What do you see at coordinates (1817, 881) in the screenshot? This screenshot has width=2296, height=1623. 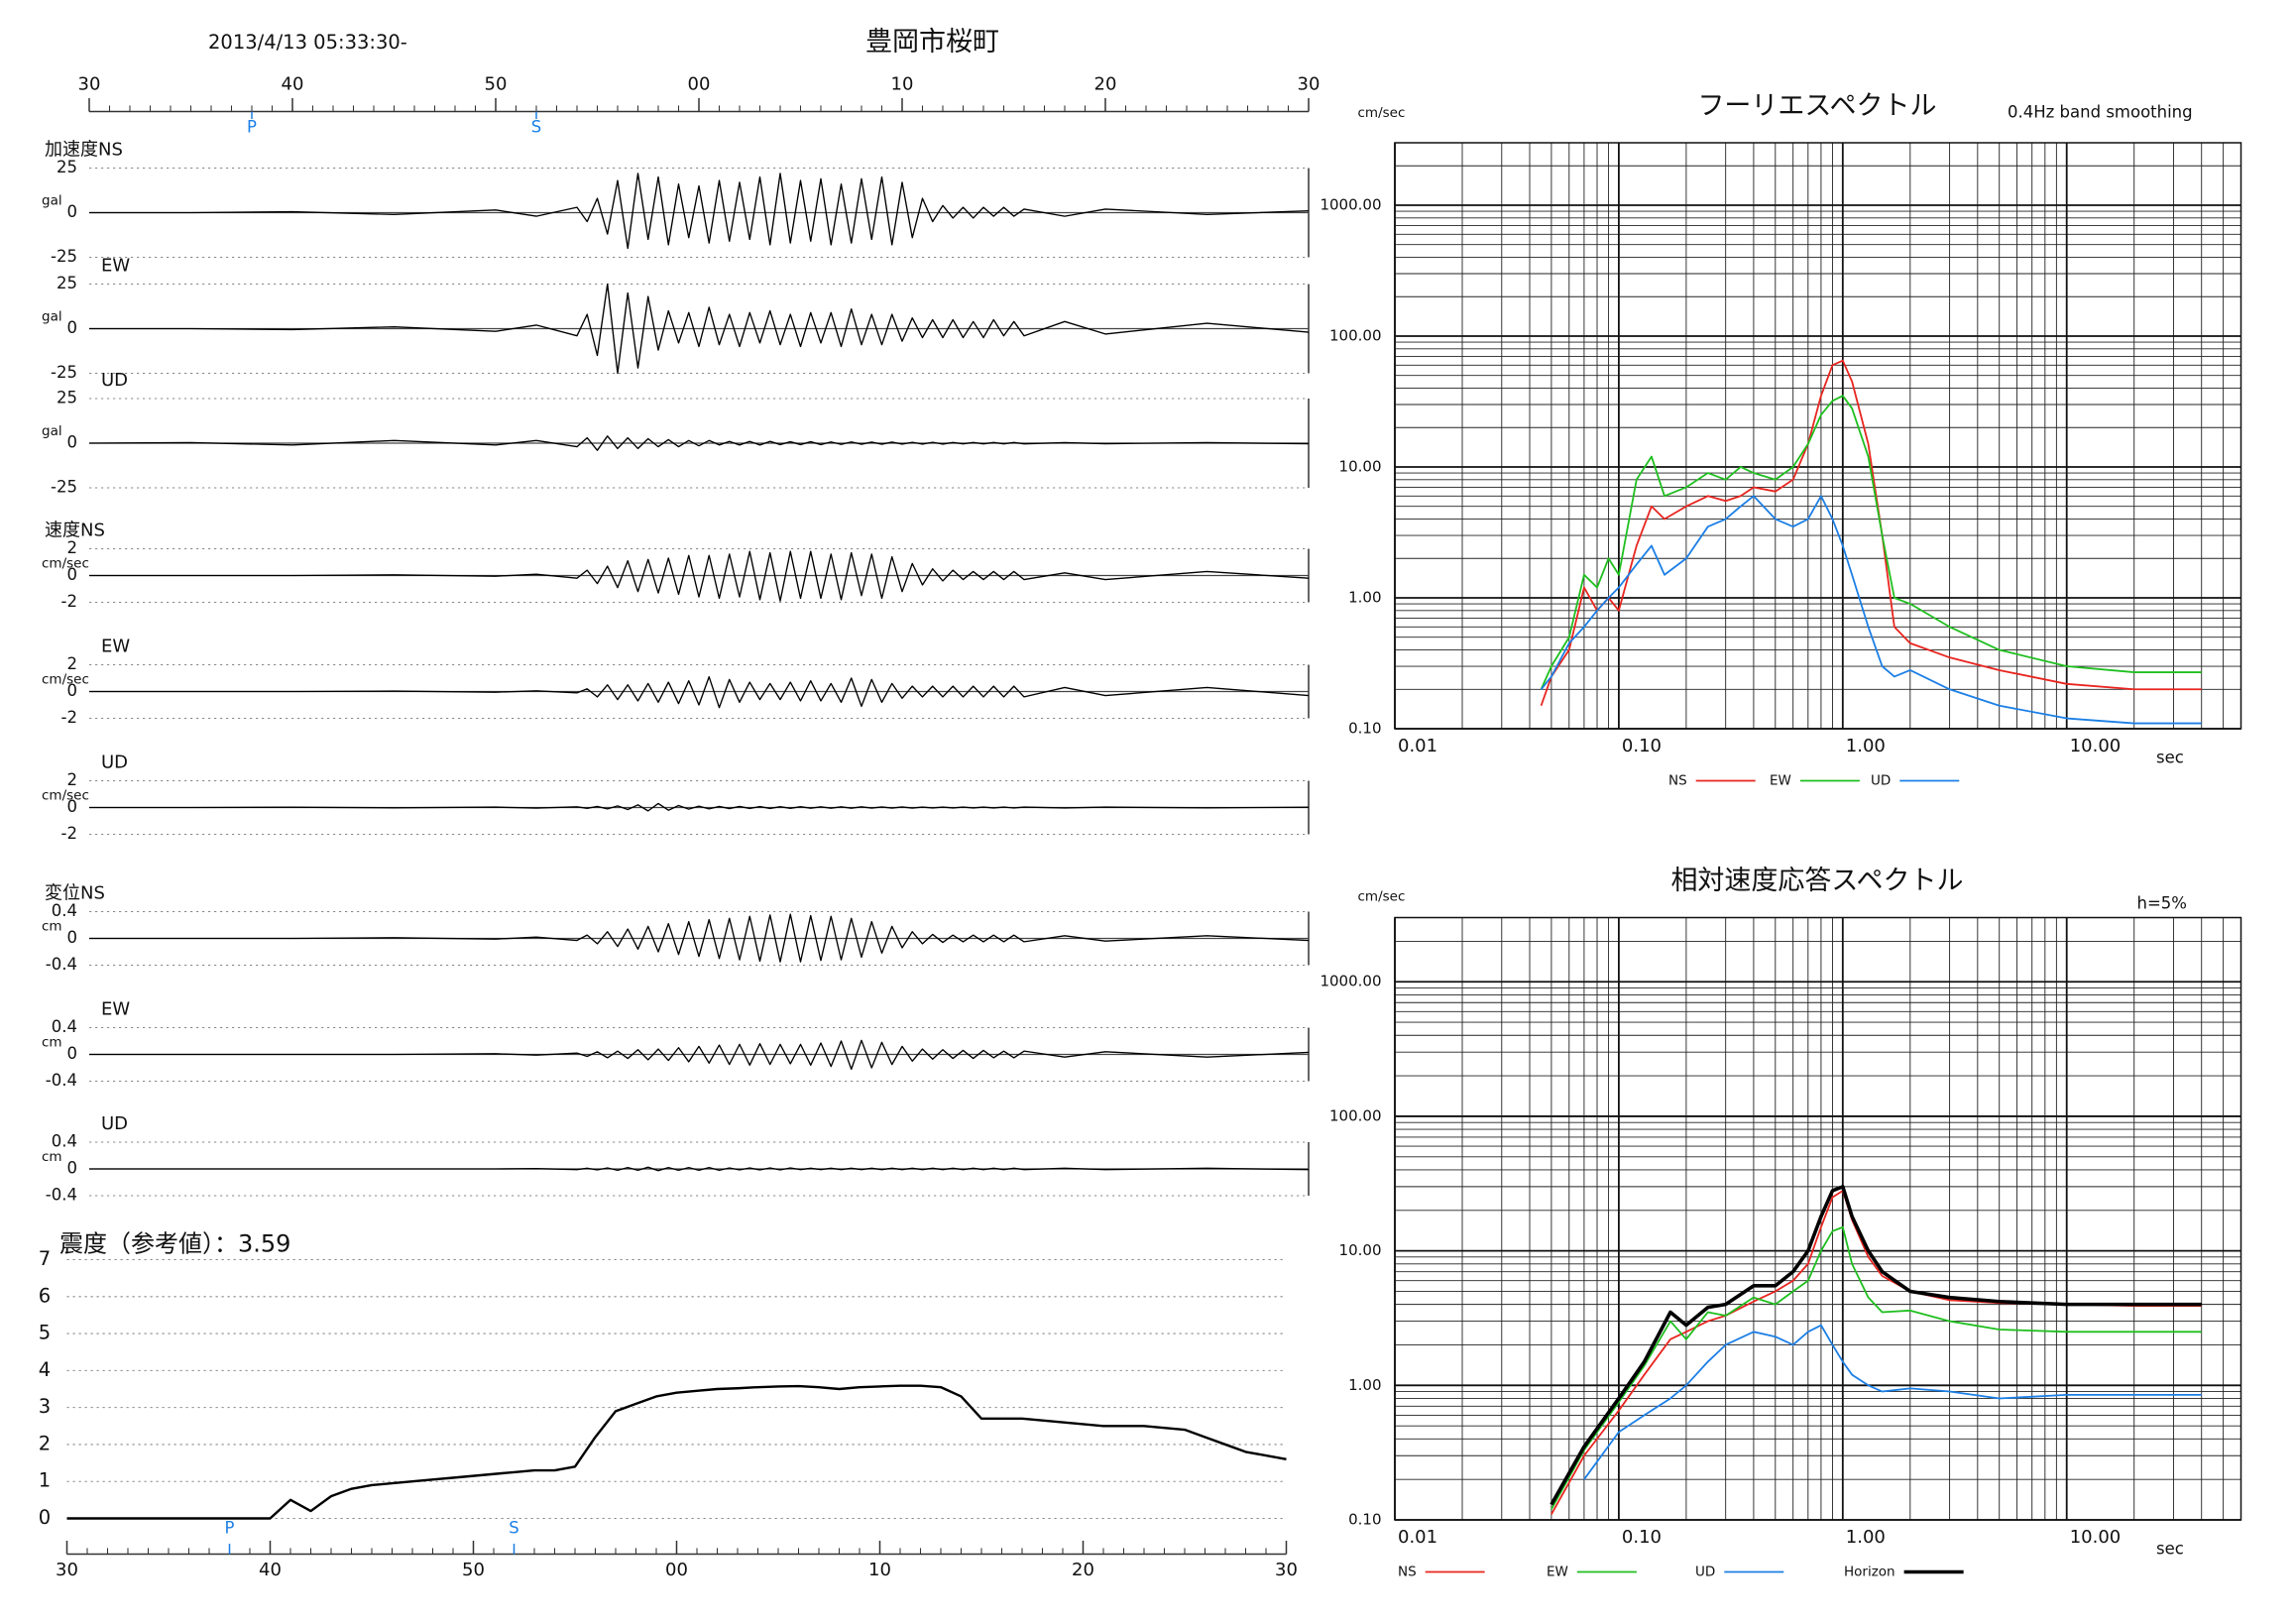 I see `chart-title: 相対速度応答スペクトル` at bounding box center [1817, 881].